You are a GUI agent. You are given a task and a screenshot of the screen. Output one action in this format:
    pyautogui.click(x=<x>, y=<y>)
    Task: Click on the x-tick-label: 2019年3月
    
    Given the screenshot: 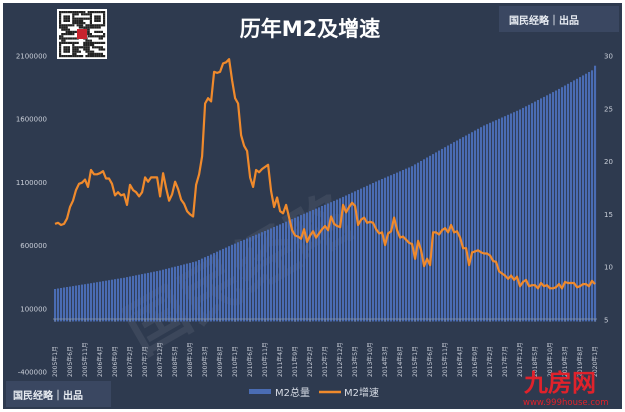 What is the action you would take?
    pyautogui.click(x=565, y=361)
    